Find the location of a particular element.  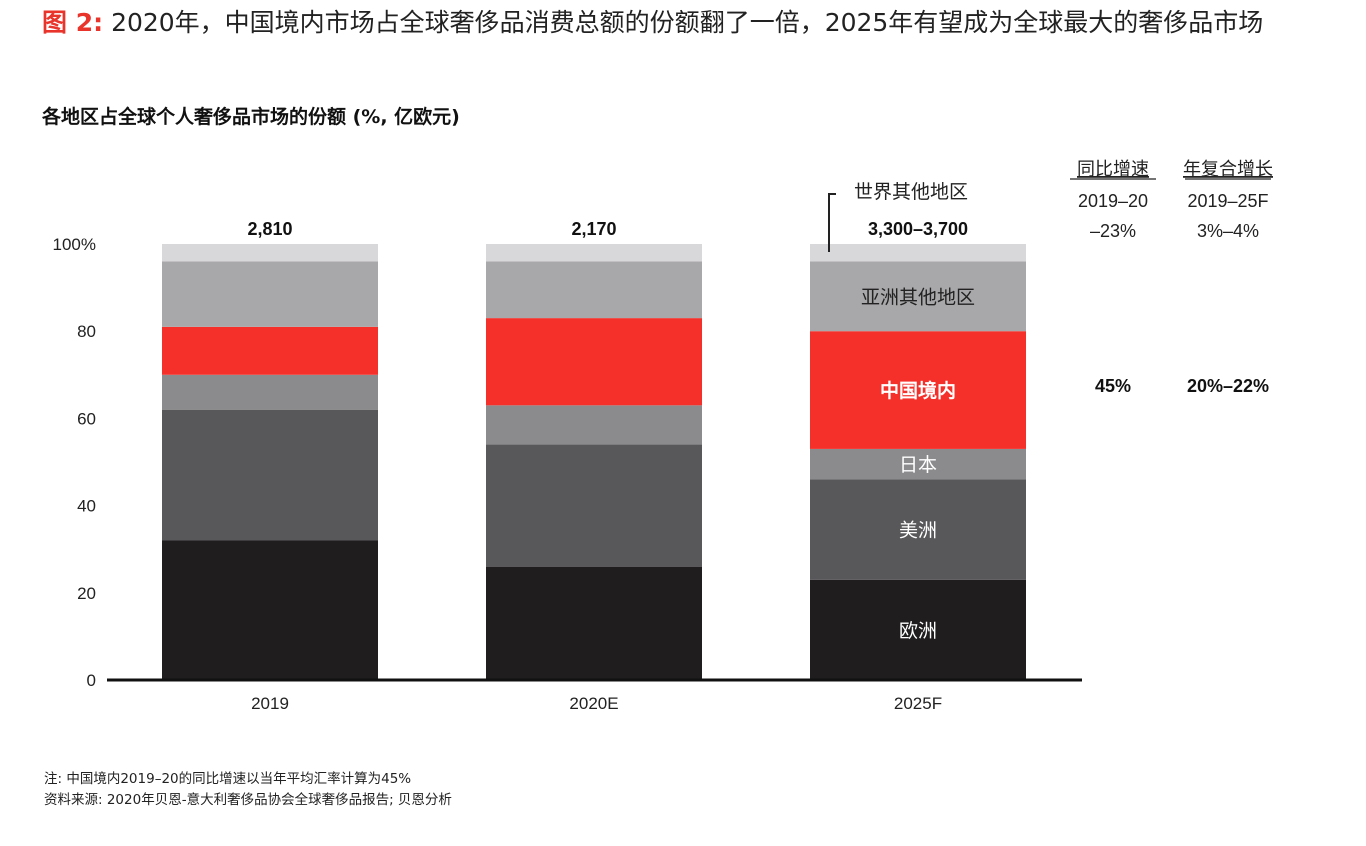

bar-segment-2020E-欧洲 is located at coordinates (594, 623).